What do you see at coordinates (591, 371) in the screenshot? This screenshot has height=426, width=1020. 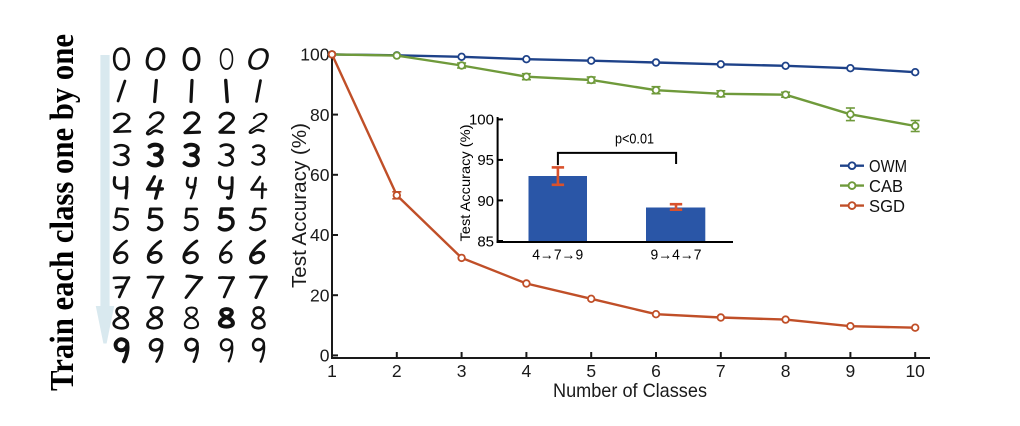 I see `svg-text: 5` at bounding box center [591, 371].